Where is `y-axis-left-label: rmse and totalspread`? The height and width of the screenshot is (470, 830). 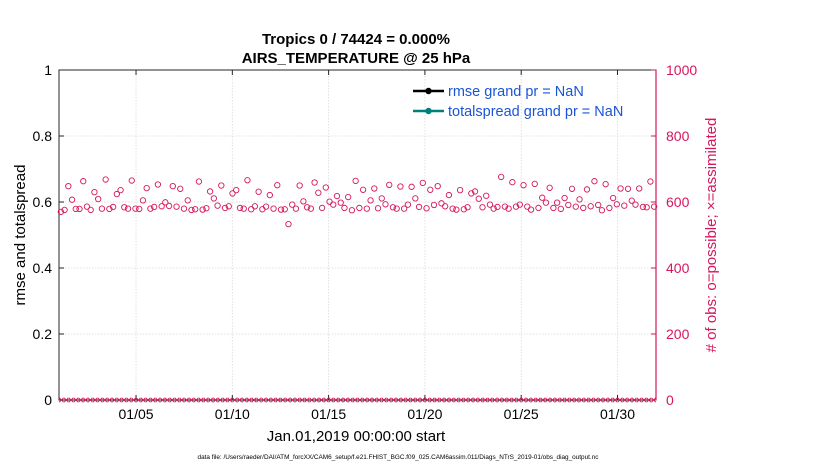 y-axis-left-label: rmse and totalspread is located at coordinates (20, 235).